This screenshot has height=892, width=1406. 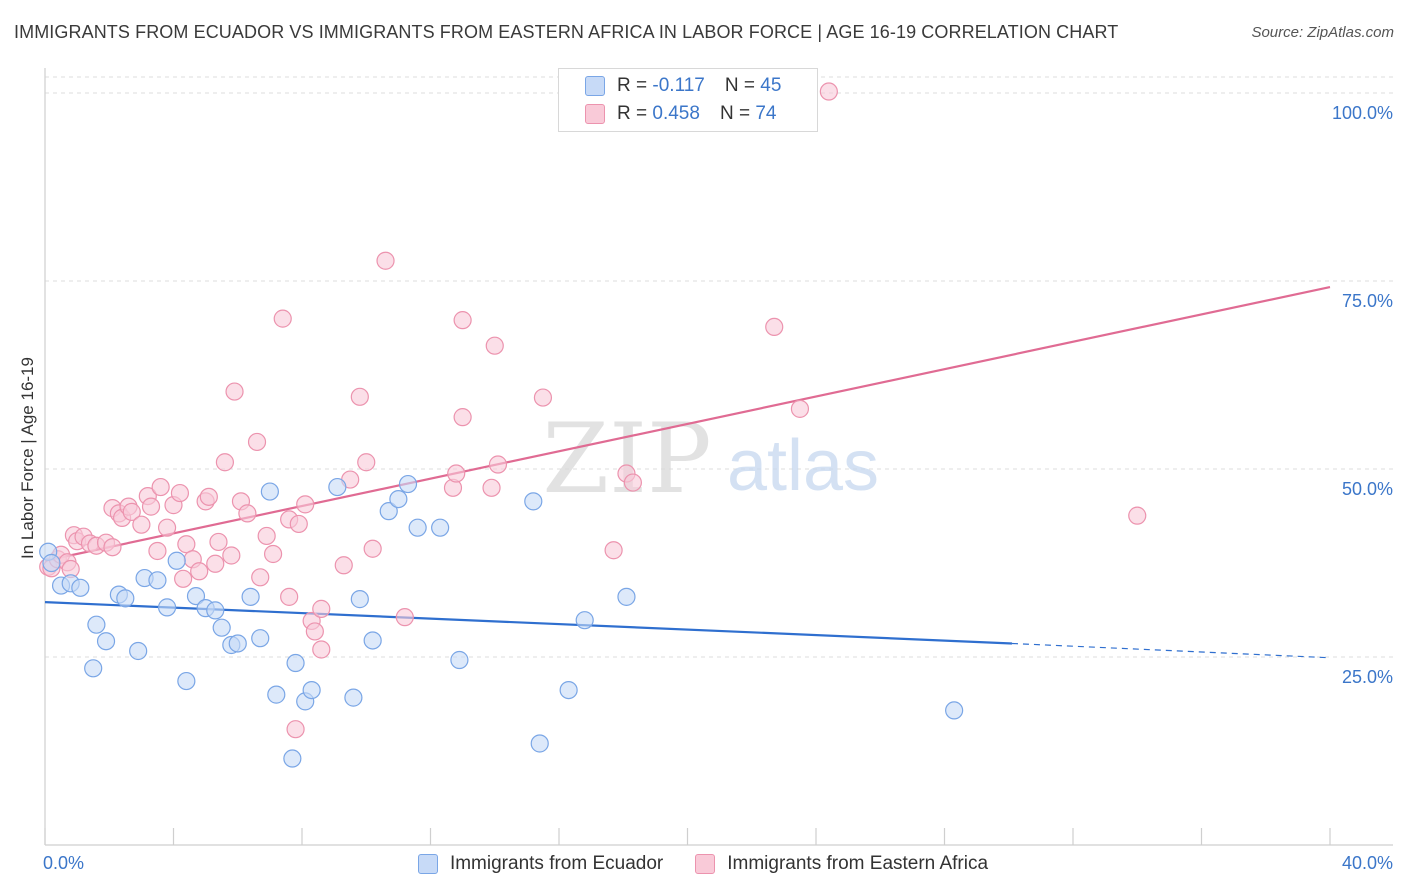 What do you see at coordinates (1367, 301) in the screenshot?
I see `y-tick-label: 75.0%` at bounding box center [1367, 301].